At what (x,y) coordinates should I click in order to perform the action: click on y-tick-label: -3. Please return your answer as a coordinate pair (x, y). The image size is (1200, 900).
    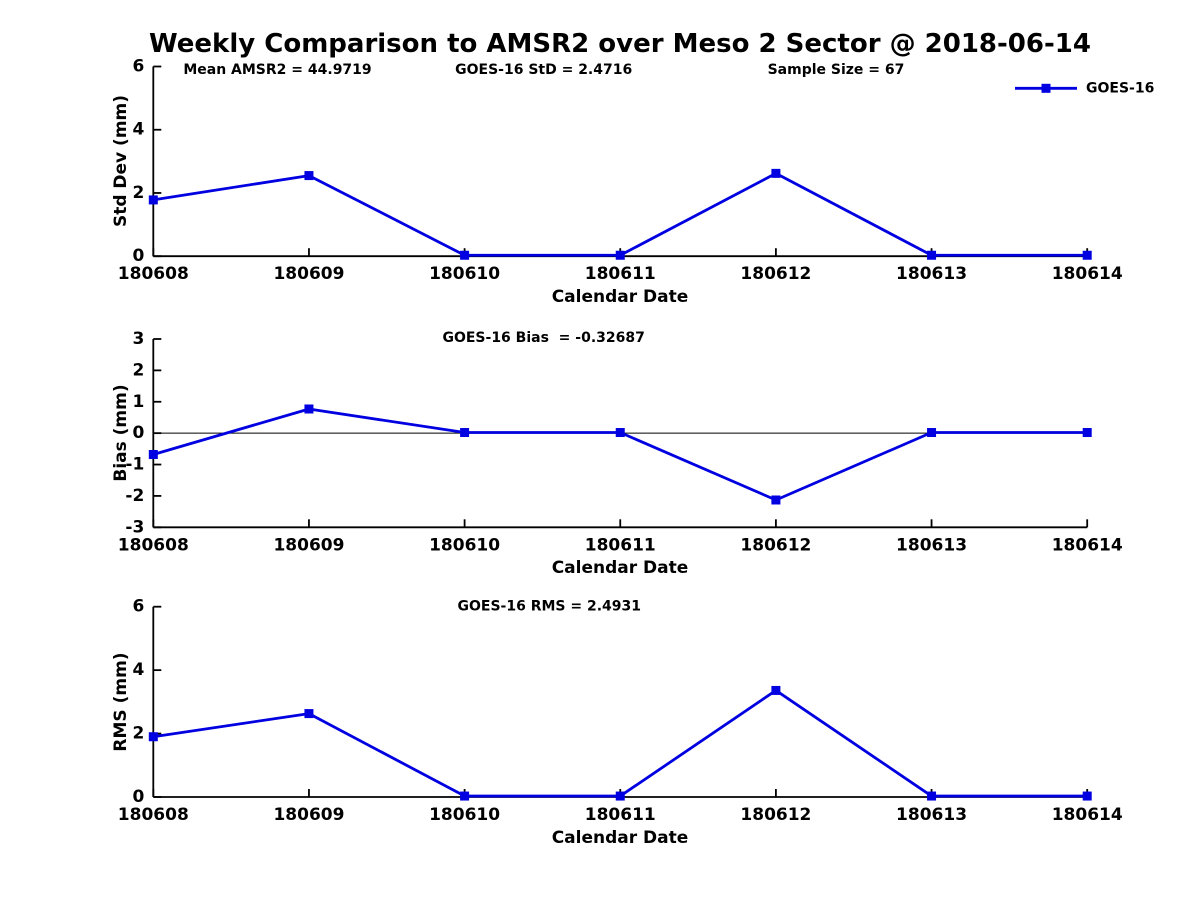
    Looking at the image, I should click on (134, 527).